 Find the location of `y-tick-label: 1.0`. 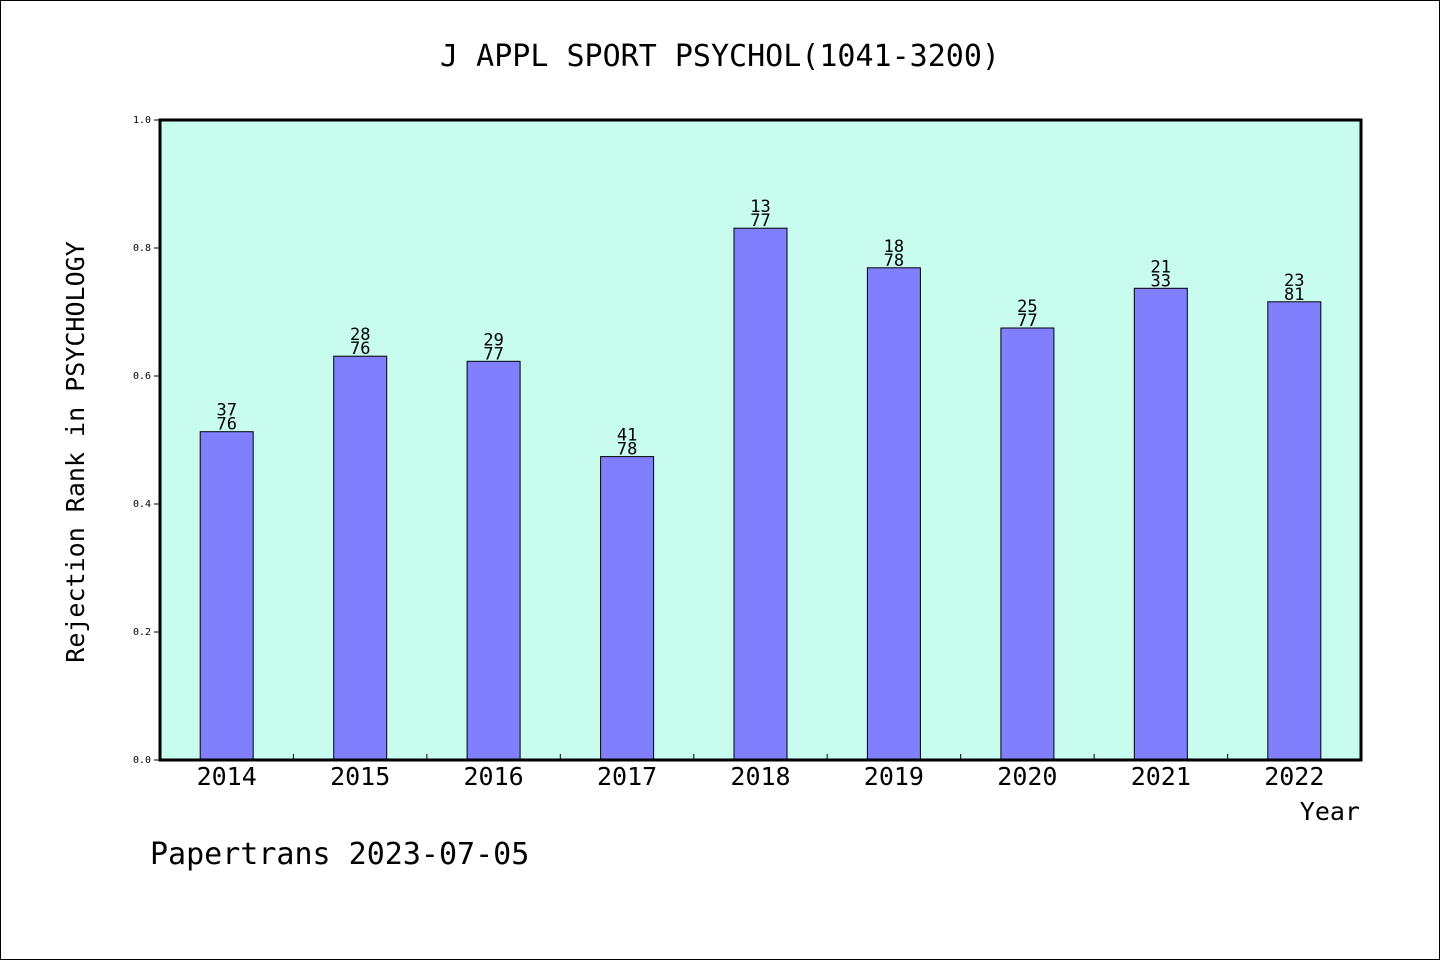

y-tick-label: 1.0 is located at coordinates (142, 120).